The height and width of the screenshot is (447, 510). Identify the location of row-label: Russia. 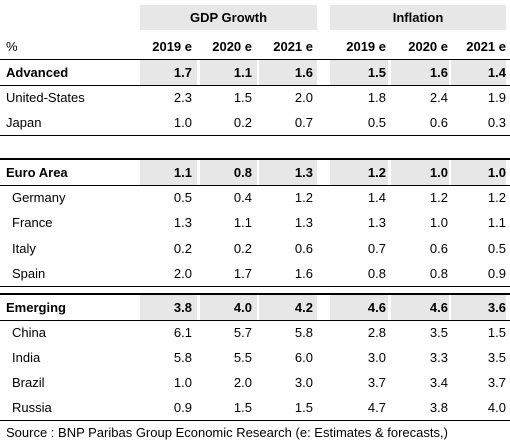
(32, 407).